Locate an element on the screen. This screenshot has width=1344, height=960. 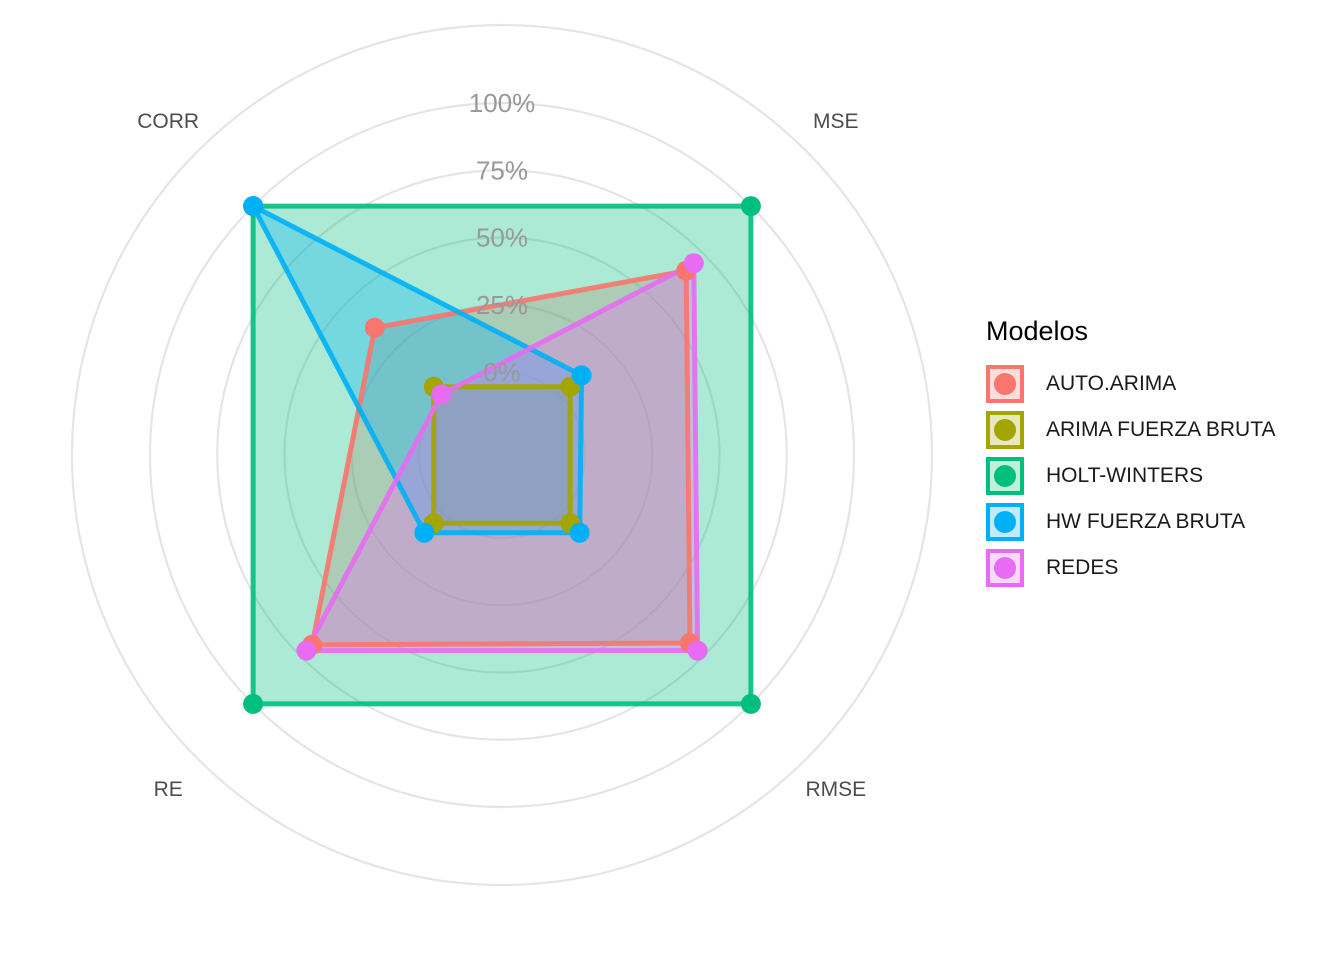
legend-label: REDES is located at coordinates (1082, 567).